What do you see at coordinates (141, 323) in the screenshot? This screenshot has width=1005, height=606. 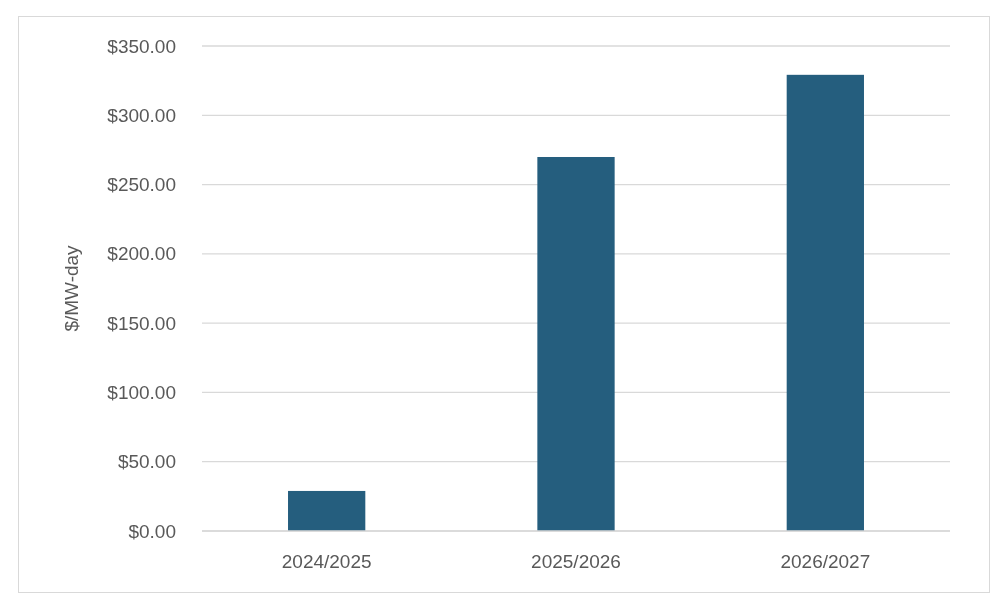 I see `y-tick-label: $150.00` at bounding box center [141, 323].